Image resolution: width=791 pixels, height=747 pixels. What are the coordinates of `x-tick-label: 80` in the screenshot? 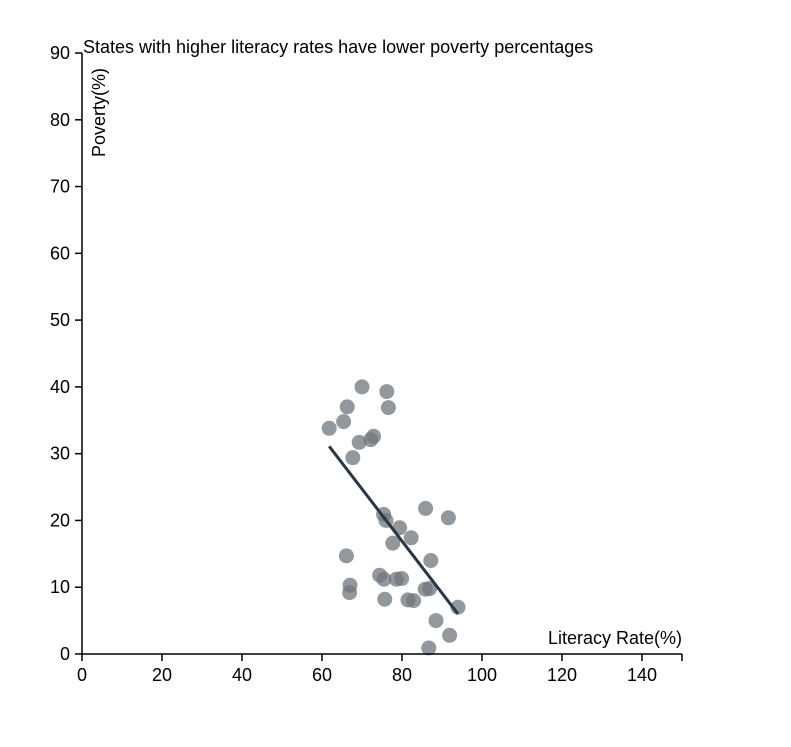 It's located at (402, 675).